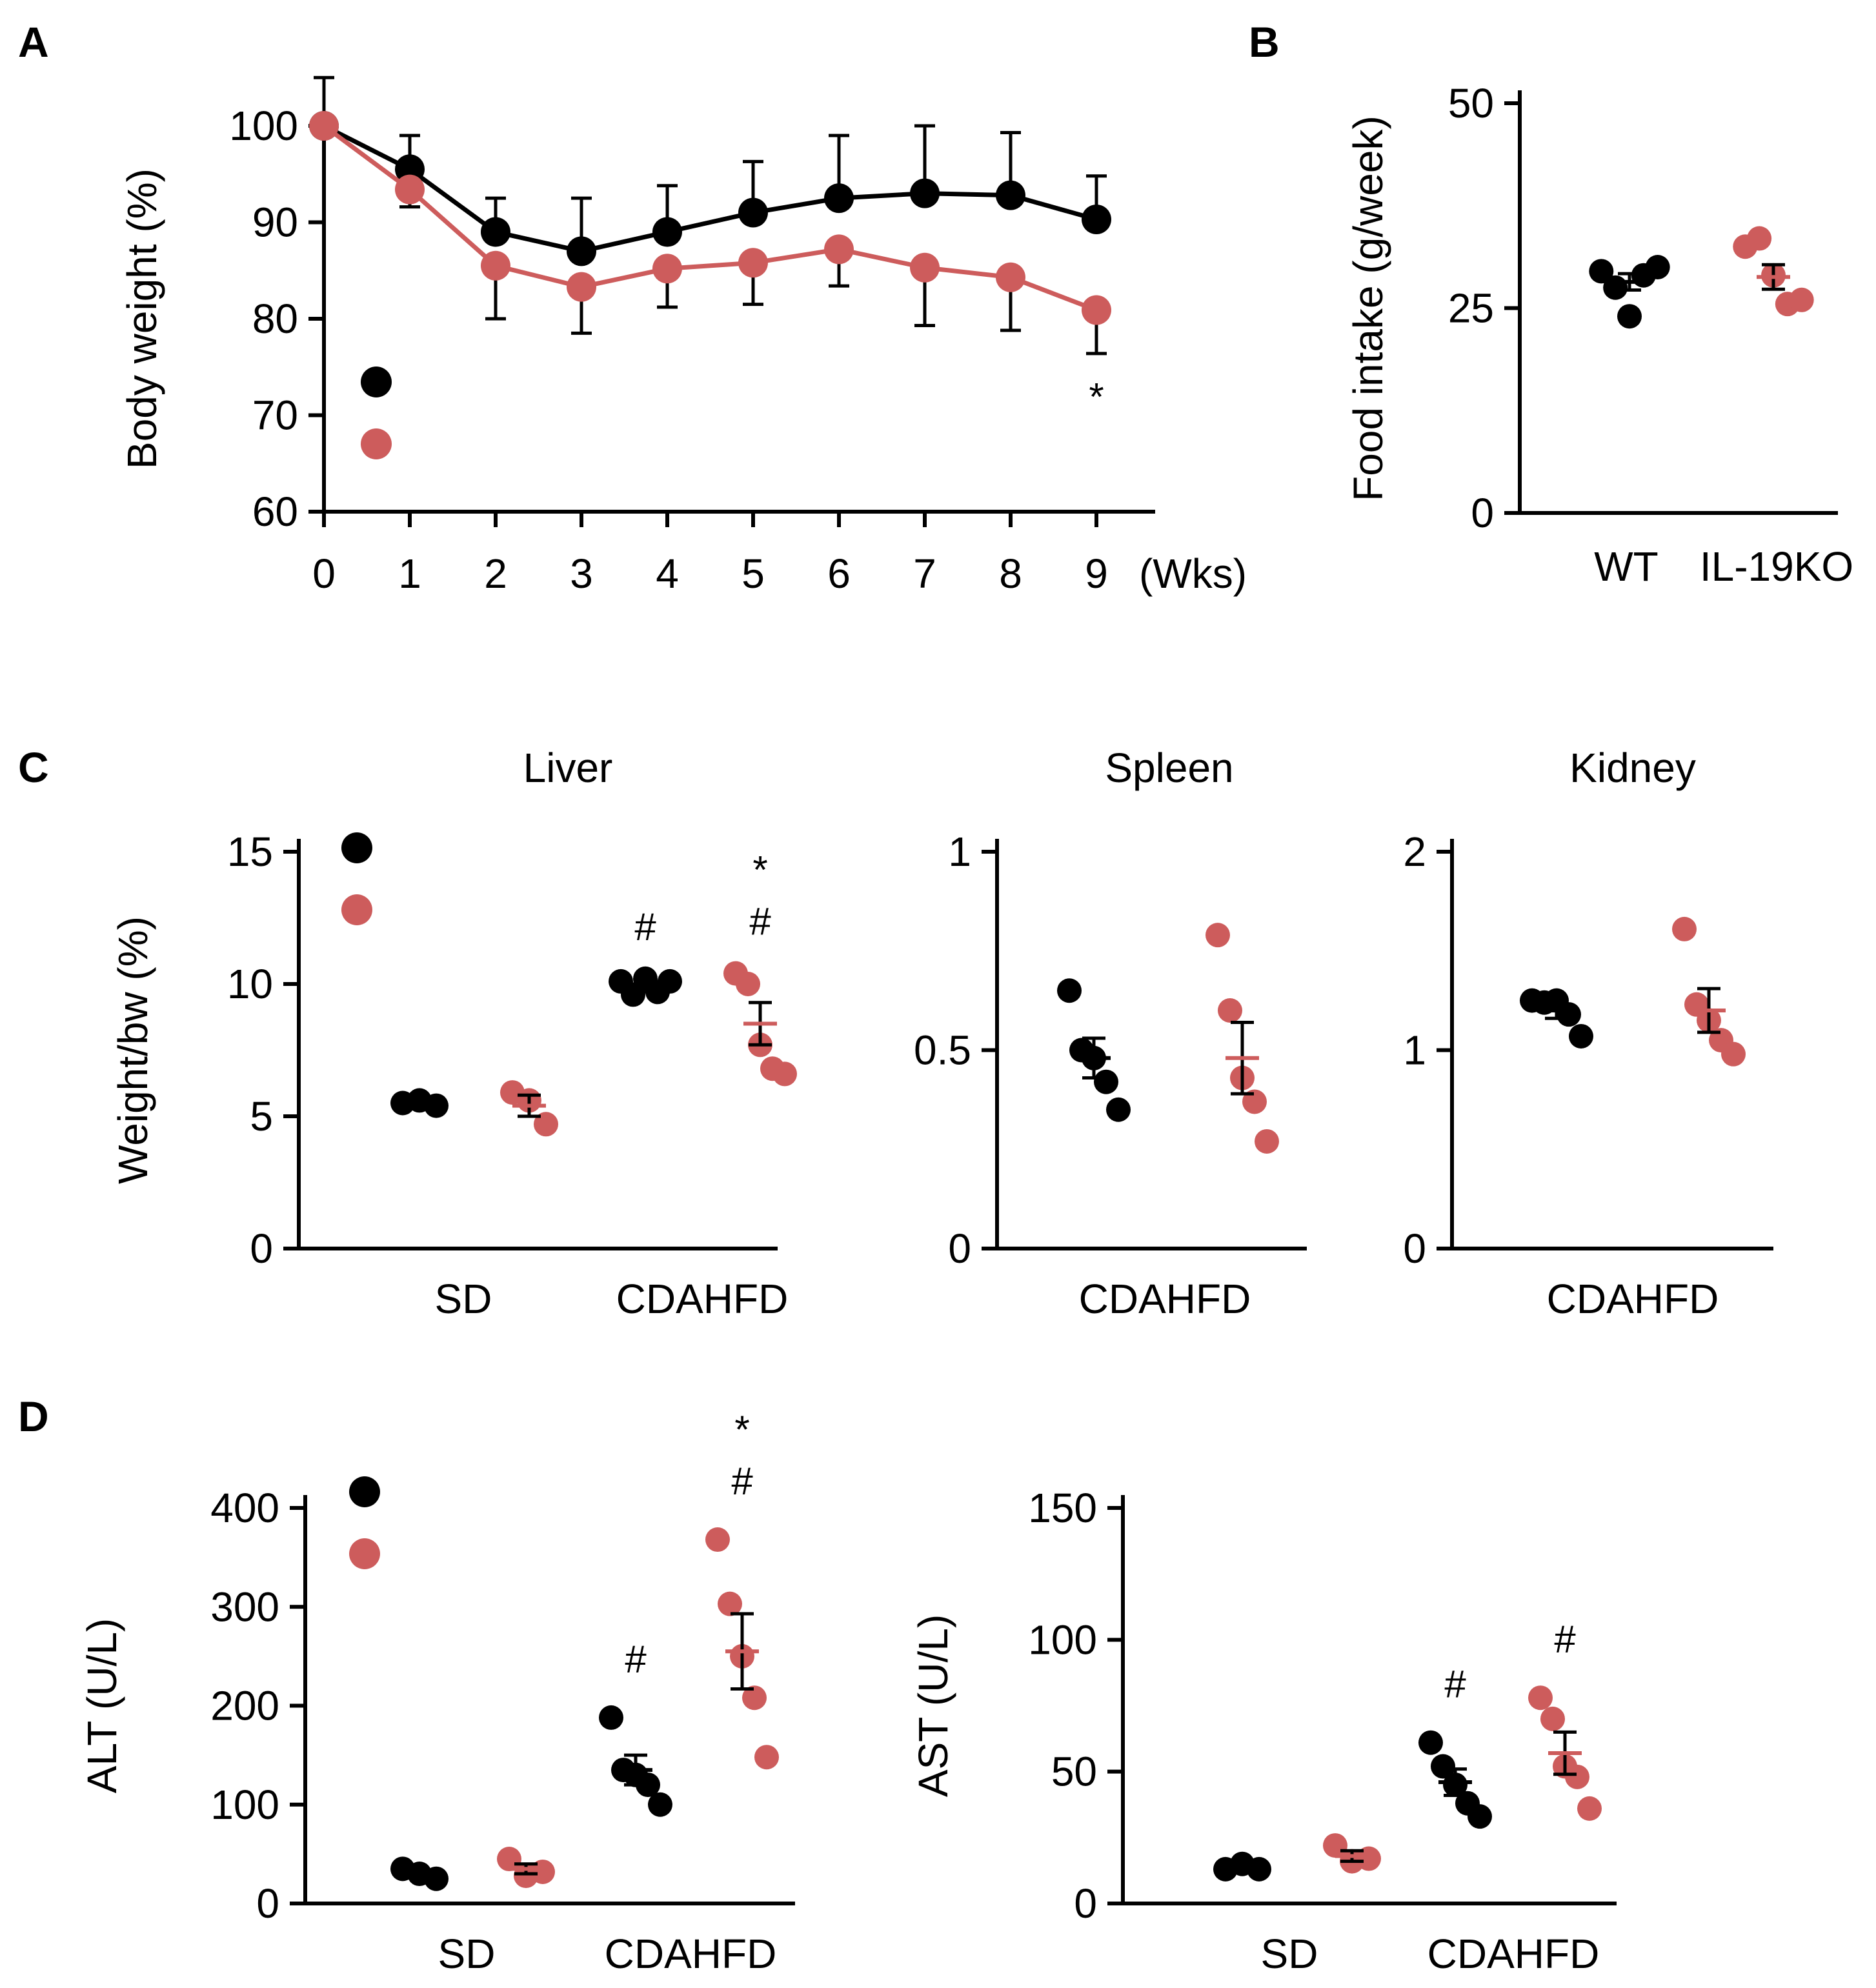  I want to click on chart-ast: 0 50 100 150 AST (U/L) SD CDAHFD # #, so click(1263, 1731).